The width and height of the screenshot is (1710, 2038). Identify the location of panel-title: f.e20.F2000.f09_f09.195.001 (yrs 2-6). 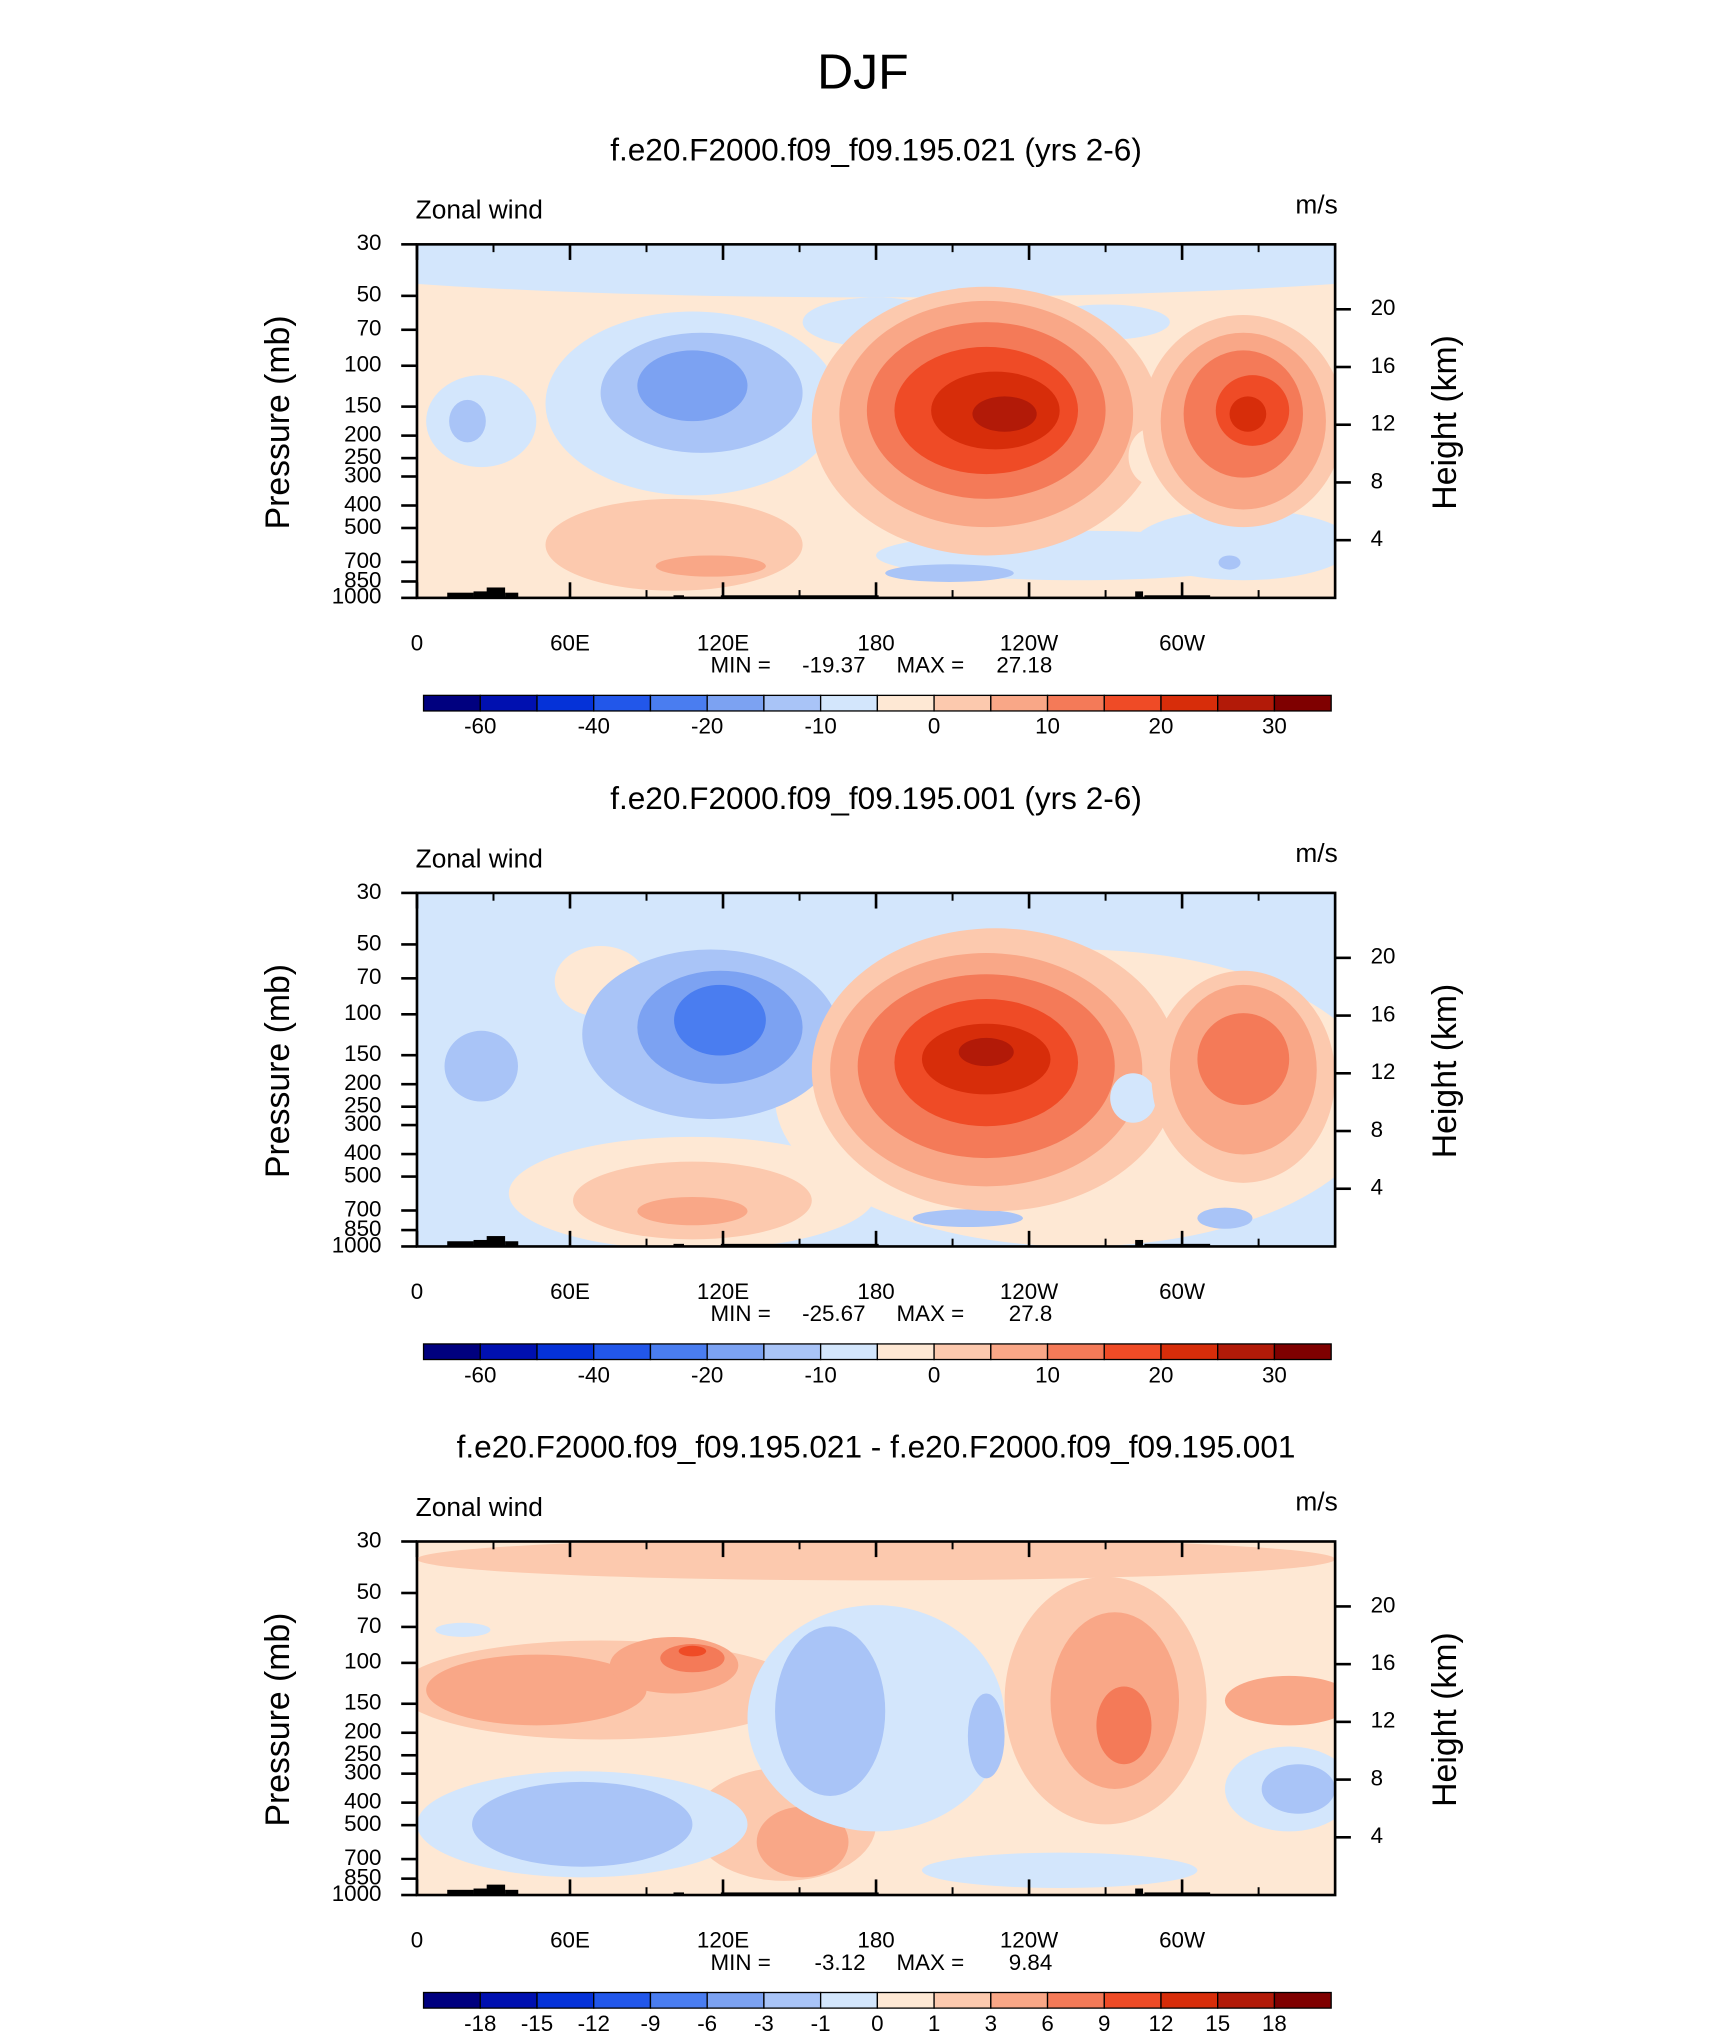
(876, 798).